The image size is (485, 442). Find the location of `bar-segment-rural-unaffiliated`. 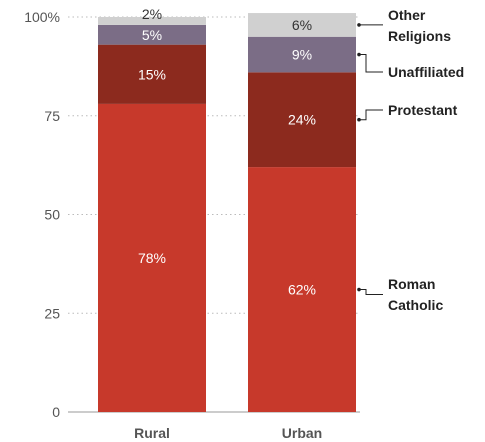

bar-segment-rural-unaffiliated is located at coordinates (152, 34).